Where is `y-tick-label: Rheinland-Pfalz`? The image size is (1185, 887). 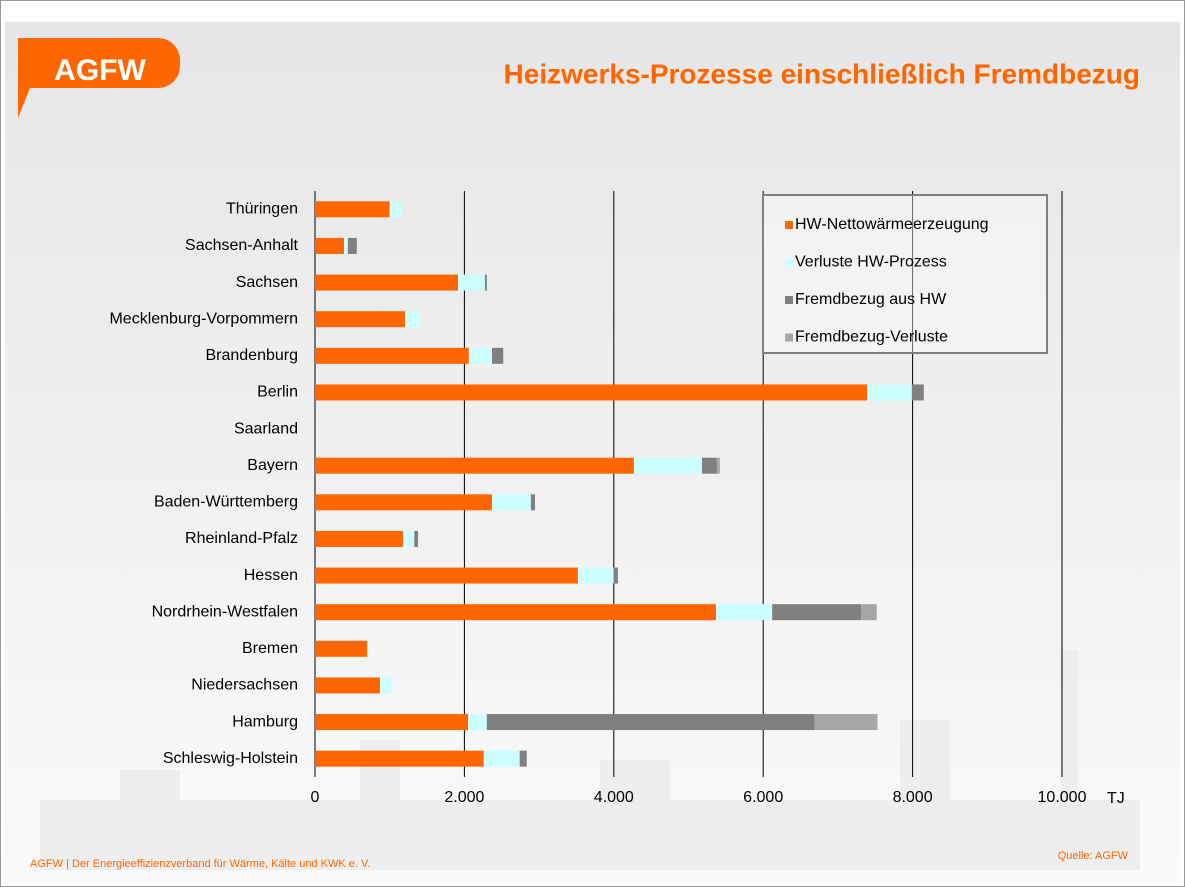
y-tick-label: Rheinland-Pfalz is located at coordinates (241, 538).